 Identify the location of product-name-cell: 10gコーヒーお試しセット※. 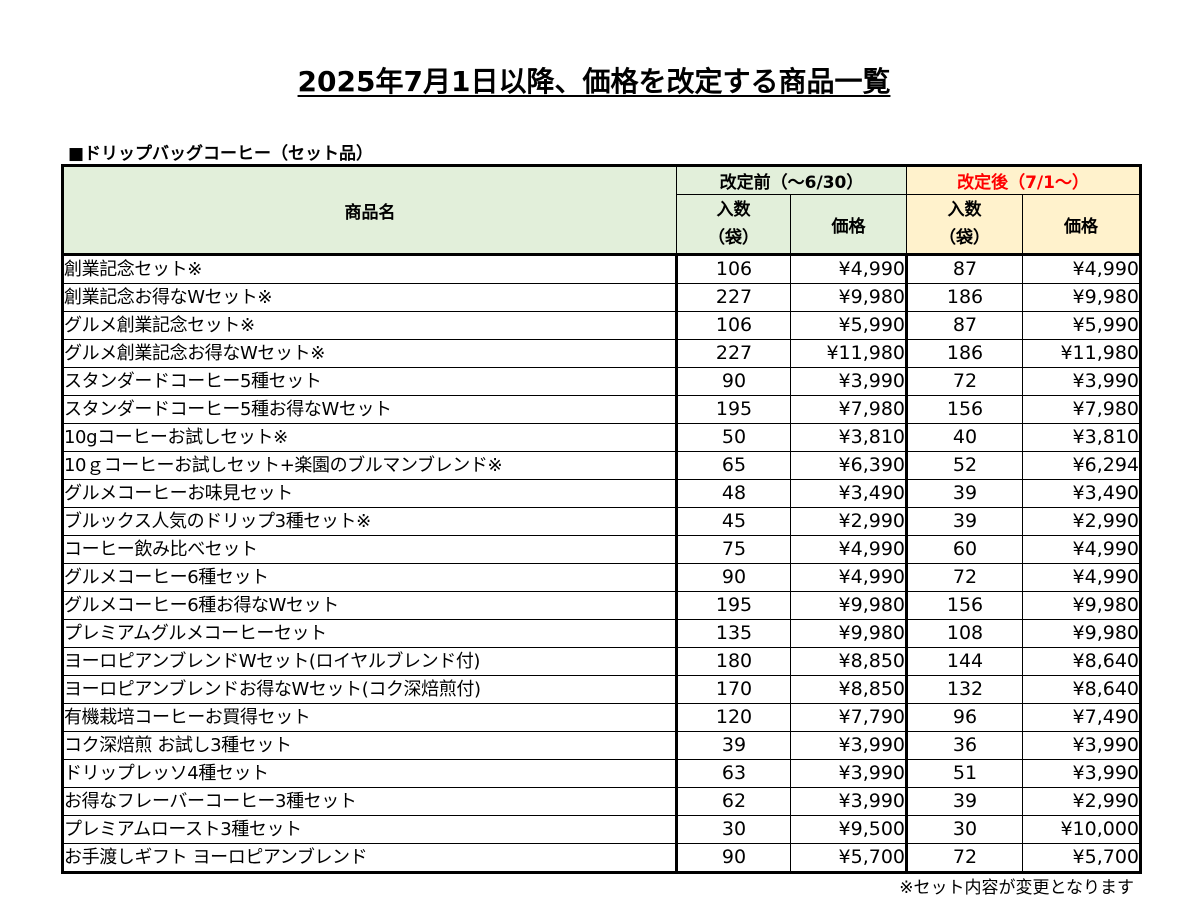
(370, 437).